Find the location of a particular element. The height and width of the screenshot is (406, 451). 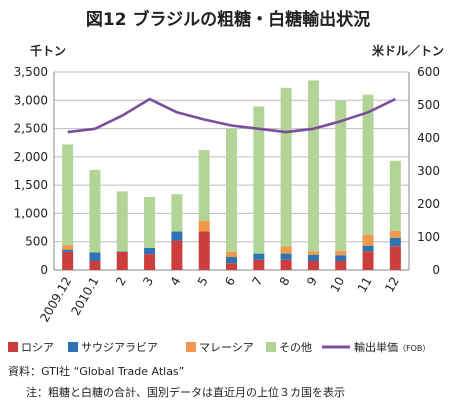

y-right-tick-label: 100 is located at coordinates (428, 237).